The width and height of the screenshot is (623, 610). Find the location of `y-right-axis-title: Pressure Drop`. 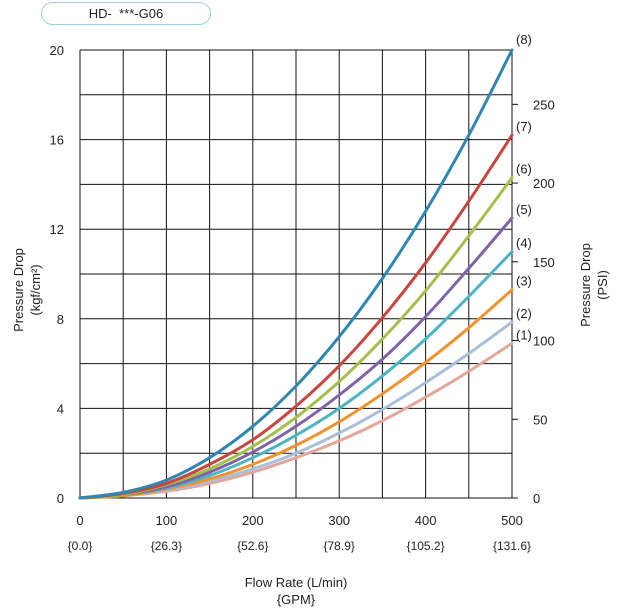

y-right-axis-title: Pressure Drop is located at coordinates (585, 285).